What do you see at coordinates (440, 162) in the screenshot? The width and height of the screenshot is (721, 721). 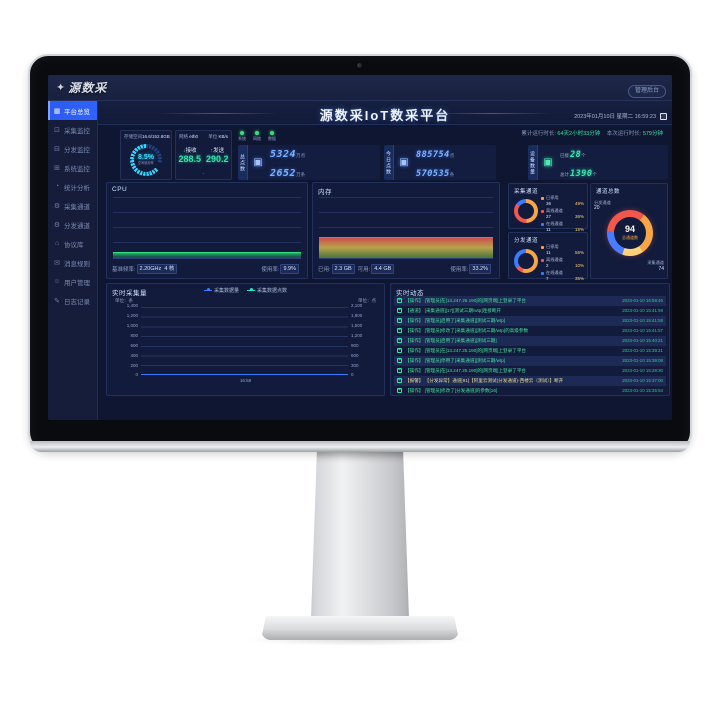 I see `today-points-card: 今日点数 ▣ 885754点 570535条` at bounding box center [440, 162].